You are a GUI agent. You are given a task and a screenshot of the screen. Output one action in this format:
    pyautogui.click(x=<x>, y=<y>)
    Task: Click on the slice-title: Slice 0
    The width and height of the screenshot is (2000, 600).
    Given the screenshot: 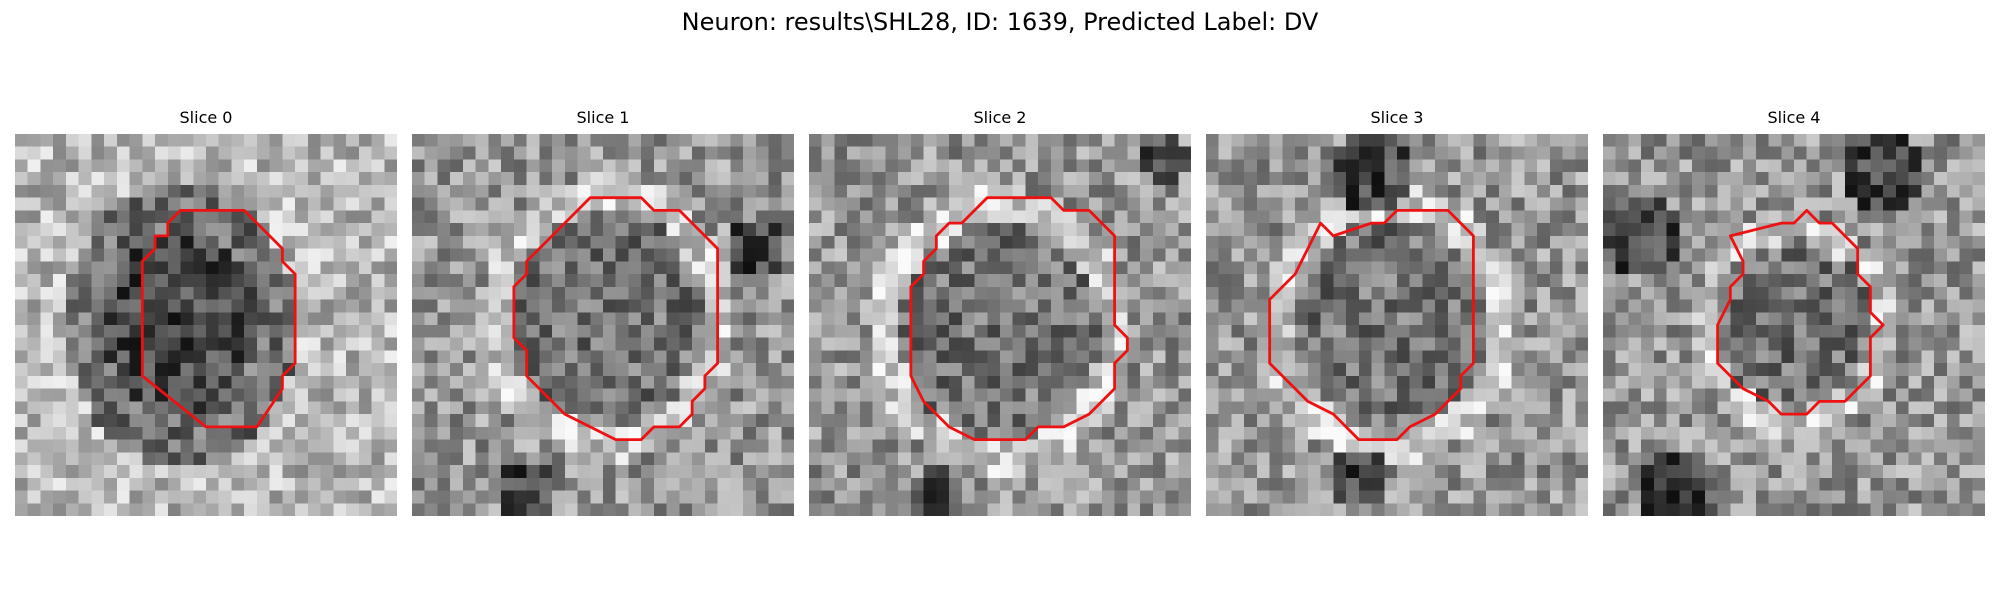 What is the action you would take?
    pyautogui.click(x=206, y=117)
    